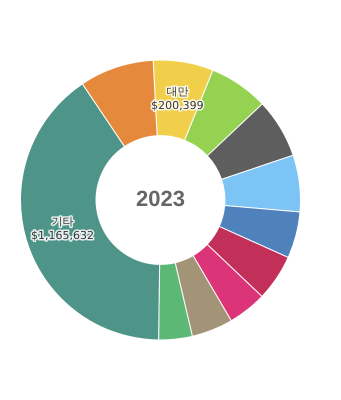  I want to click on slice-label: 대만, so click(177, 91).